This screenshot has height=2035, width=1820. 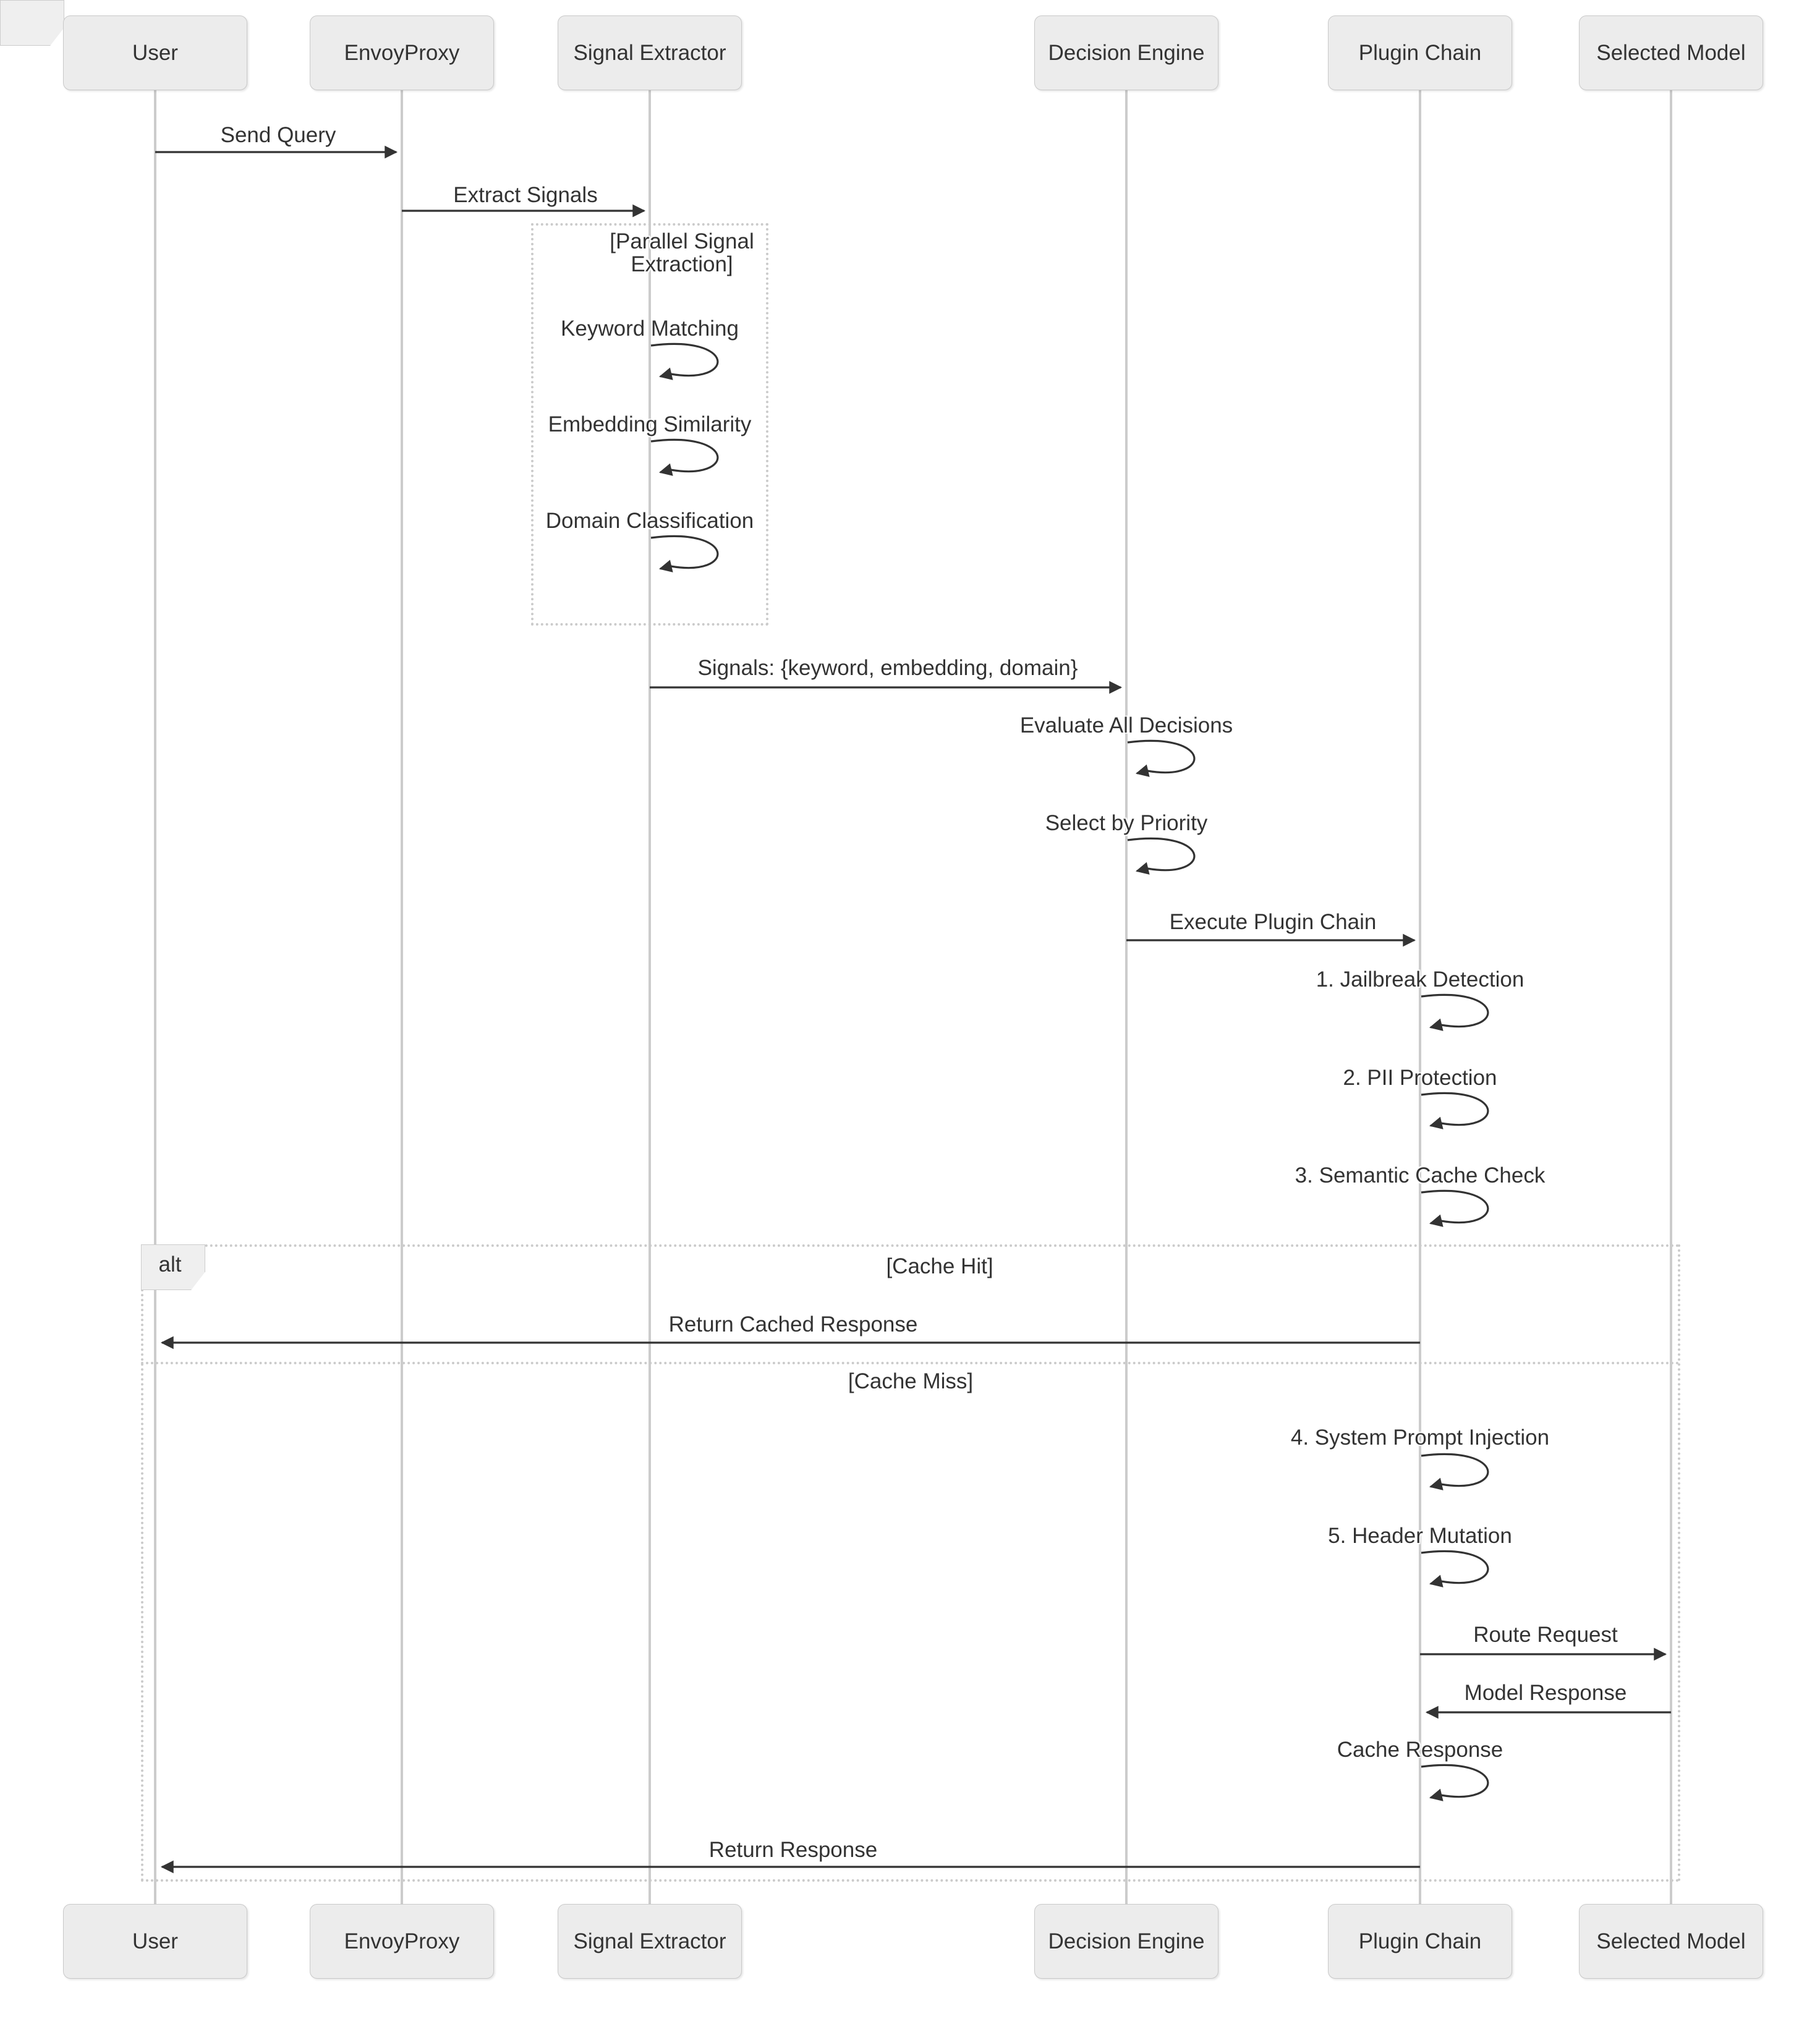 I want to click on message-label-domain-classification: Domain Classification, so click(x=650, y=521).